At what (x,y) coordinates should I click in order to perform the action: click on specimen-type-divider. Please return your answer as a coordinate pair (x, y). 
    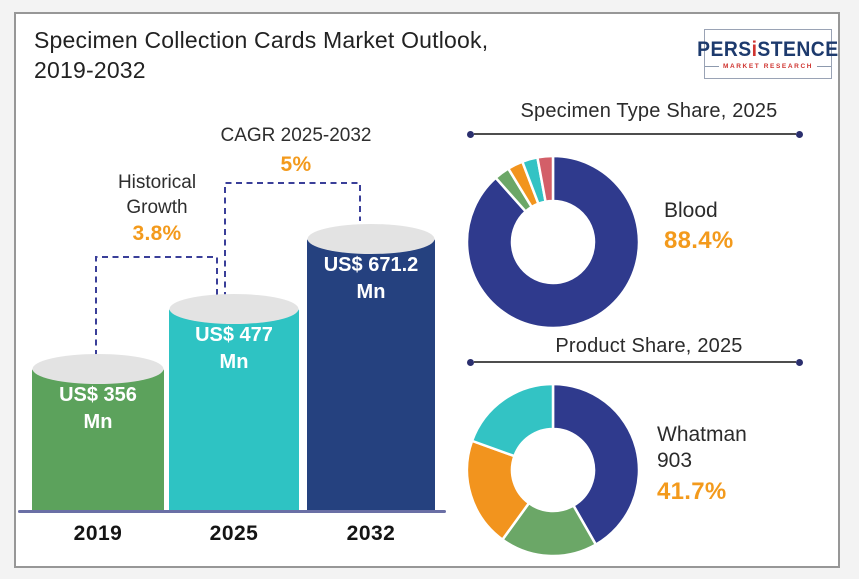
    Looking at the image, I should click on (635, 134).